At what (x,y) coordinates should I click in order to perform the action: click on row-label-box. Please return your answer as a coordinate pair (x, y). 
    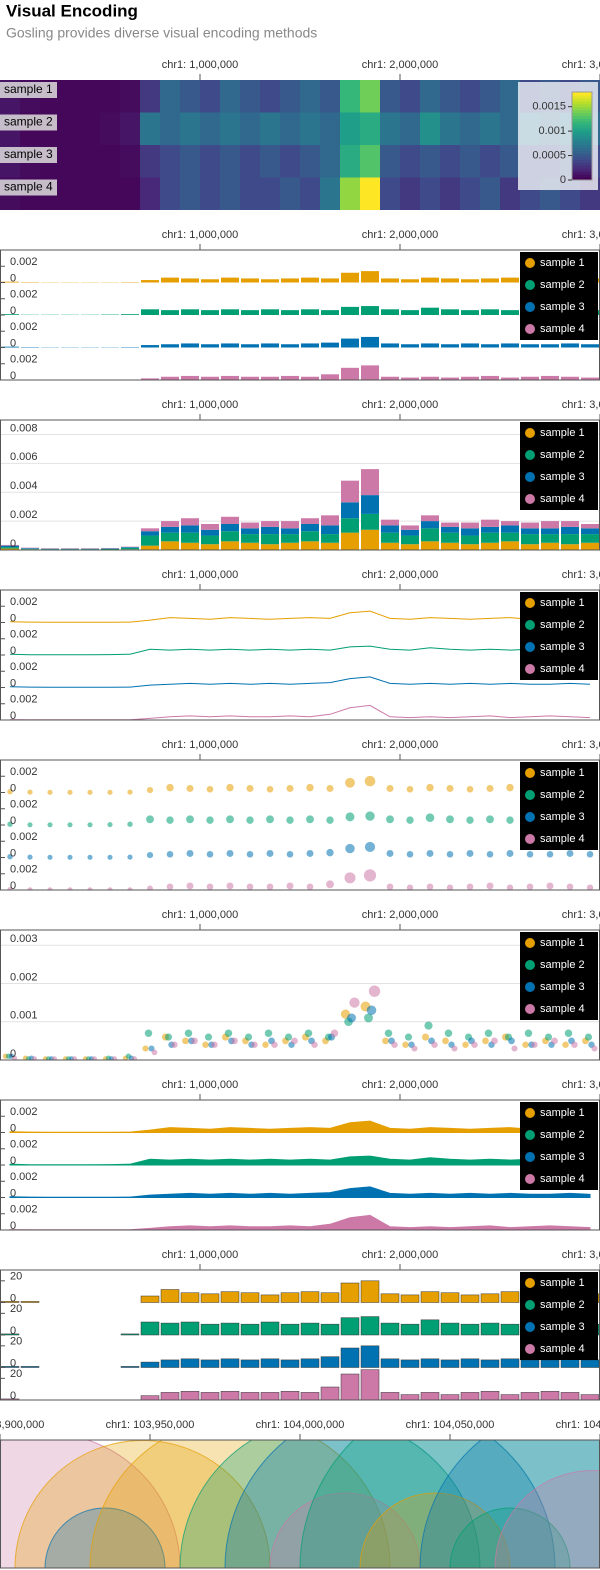
    Looking at the image, I should click on (28, 155).